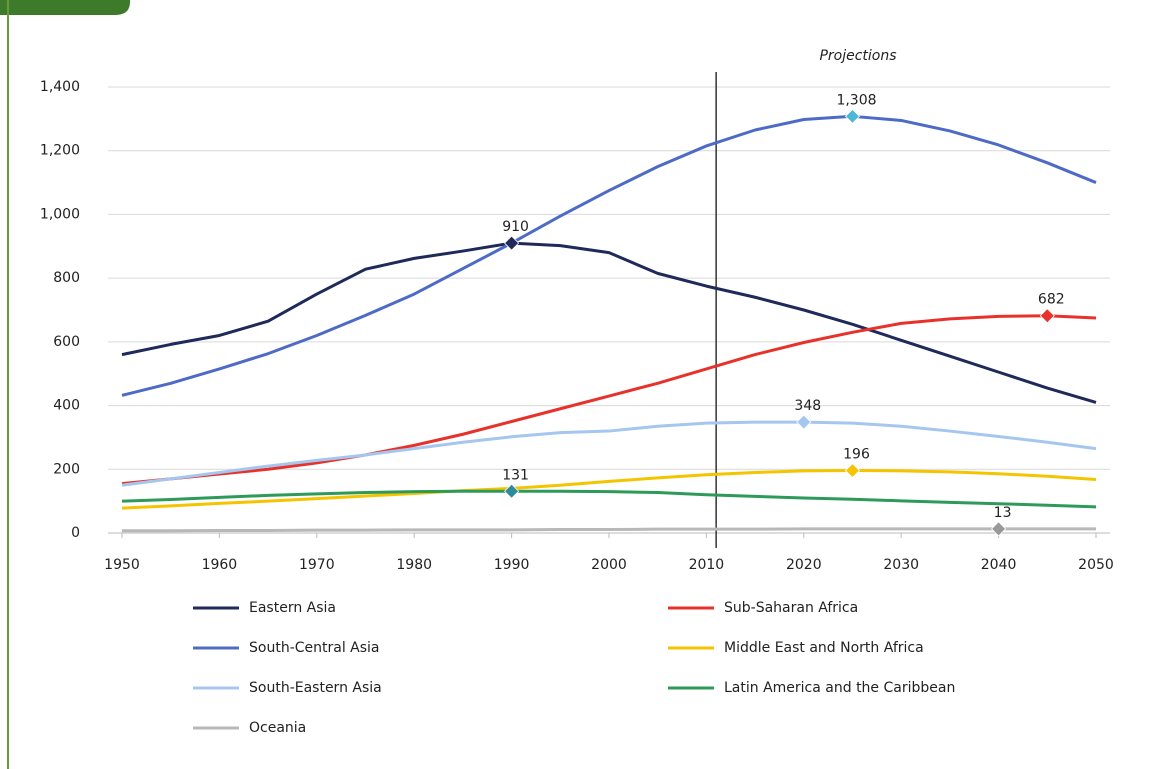  I want to click on legend-label: Sub-Saharan Africa, so click(791, 608).